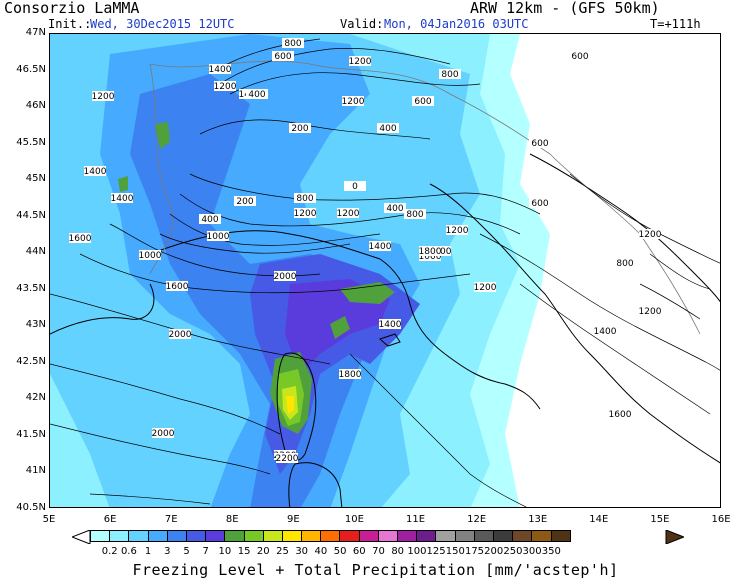  Describe the element at coordinates (674, 537) in the screenshot. I see `colorbar-right-arrow` at that location.